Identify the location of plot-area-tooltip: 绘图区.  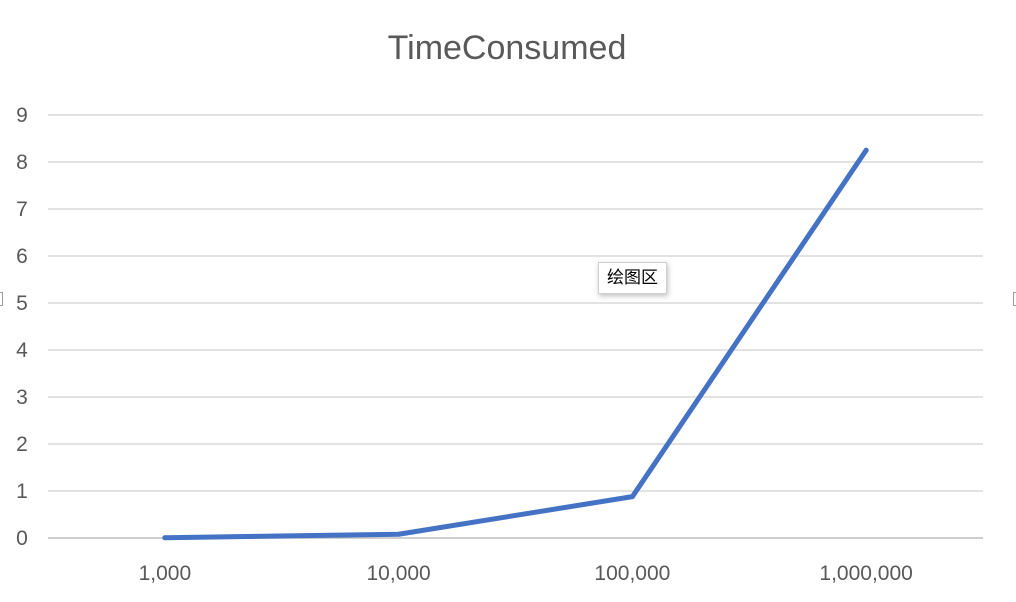
(632, 278).